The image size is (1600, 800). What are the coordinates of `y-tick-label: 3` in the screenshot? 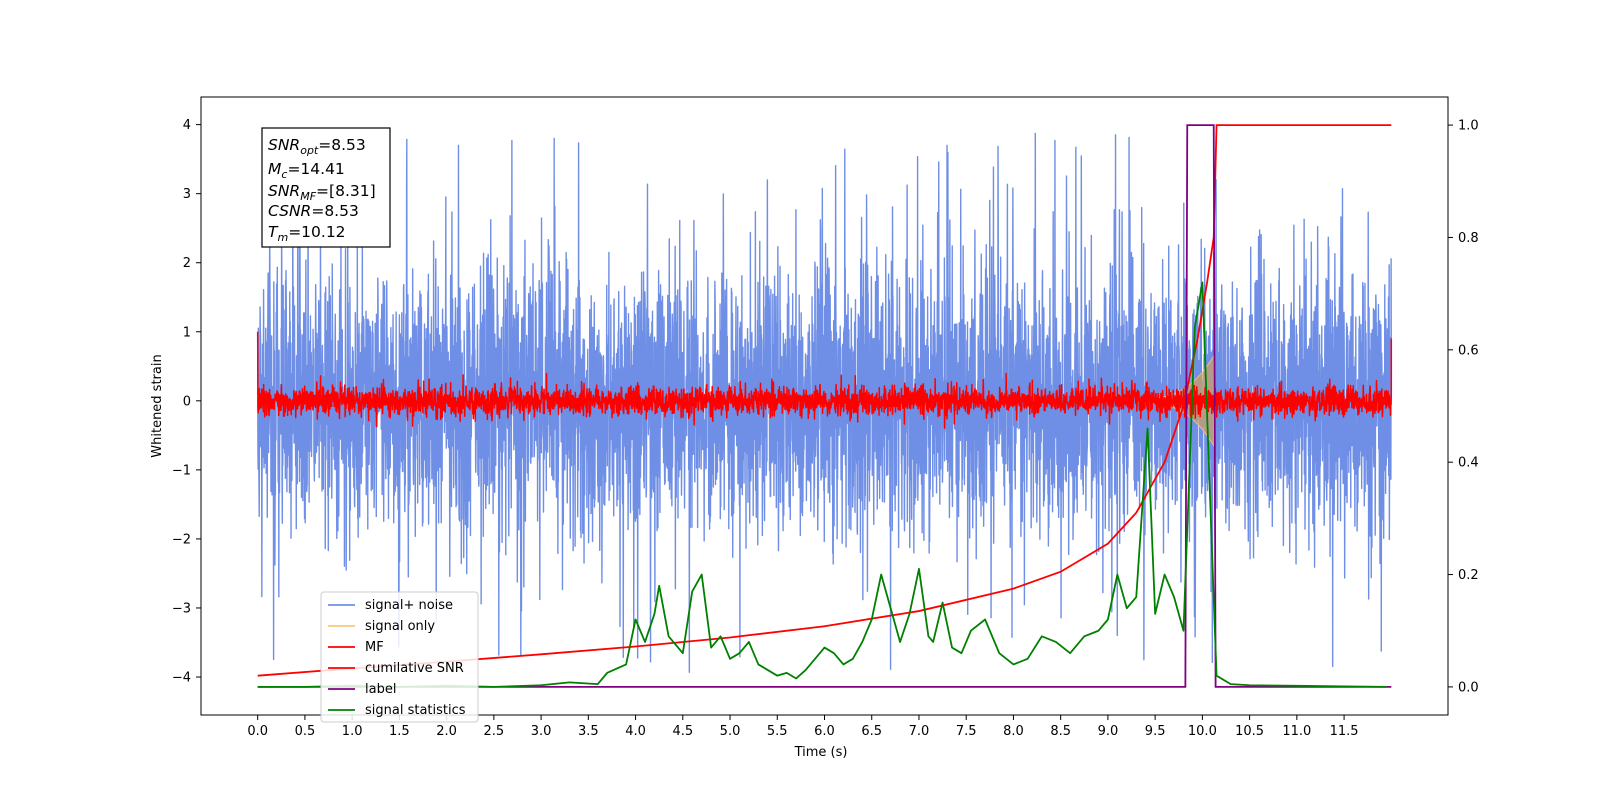 It's located at (187, 194).